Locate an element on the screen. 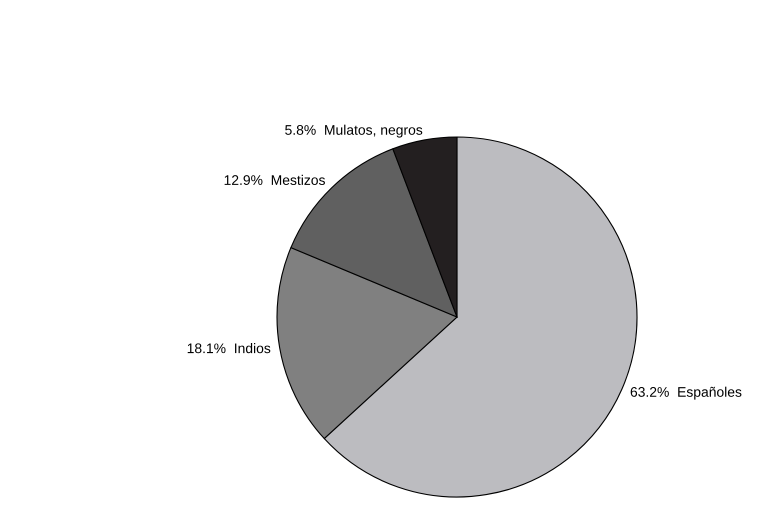 The image size is (760, 517). slice-label: 18.1% Indios is located at coordinates (229, 348).